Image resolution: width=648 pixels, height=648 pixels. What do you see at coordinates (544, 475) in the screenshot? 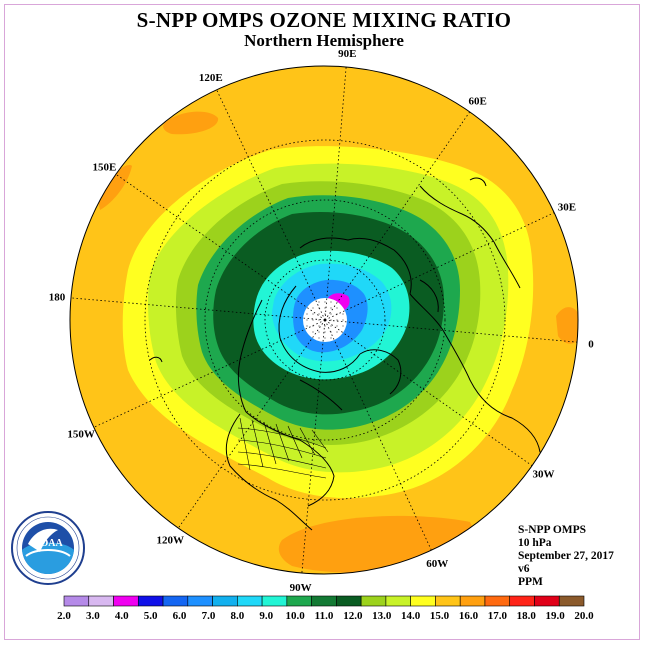
I see `longitude-label: 30W` at bounding box center [544, 475].